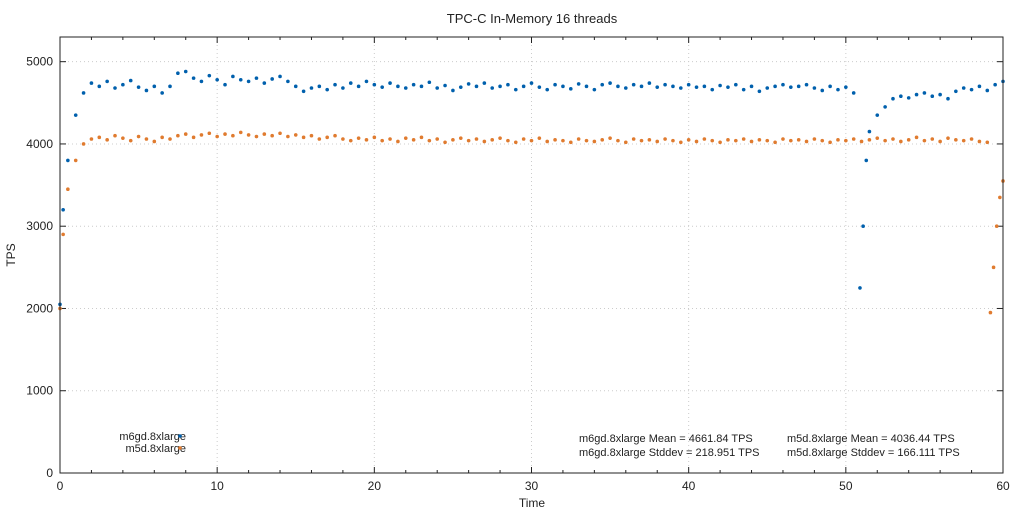 The image size is (1024, 517). What do you see at coordinates (152, 437) in the screenshot?
I see `legend-label-m6gd: m6gd.8xlarge` at bounding box center [152, 437].